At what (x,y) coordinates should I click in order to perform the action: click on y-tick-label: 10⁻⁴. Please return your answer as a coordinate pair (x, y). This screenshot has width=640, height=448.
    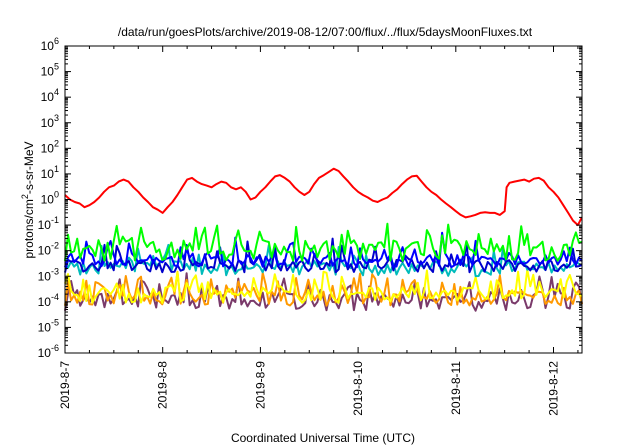
    Looking at the image, I should click on (48, 300).